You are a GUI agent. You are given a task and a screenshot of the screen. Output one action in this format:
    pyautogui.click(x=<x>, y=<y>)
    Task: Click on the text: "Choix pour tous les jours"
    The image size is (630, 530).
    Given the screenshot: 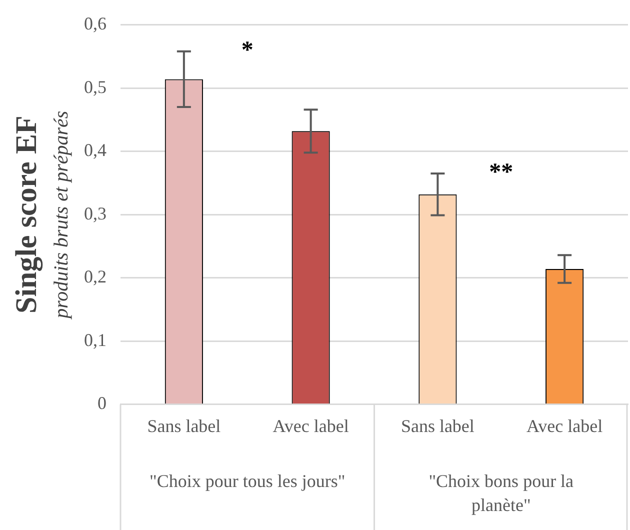 What is the action you would take?
    pyautogui.click(x=248, y=481)
    